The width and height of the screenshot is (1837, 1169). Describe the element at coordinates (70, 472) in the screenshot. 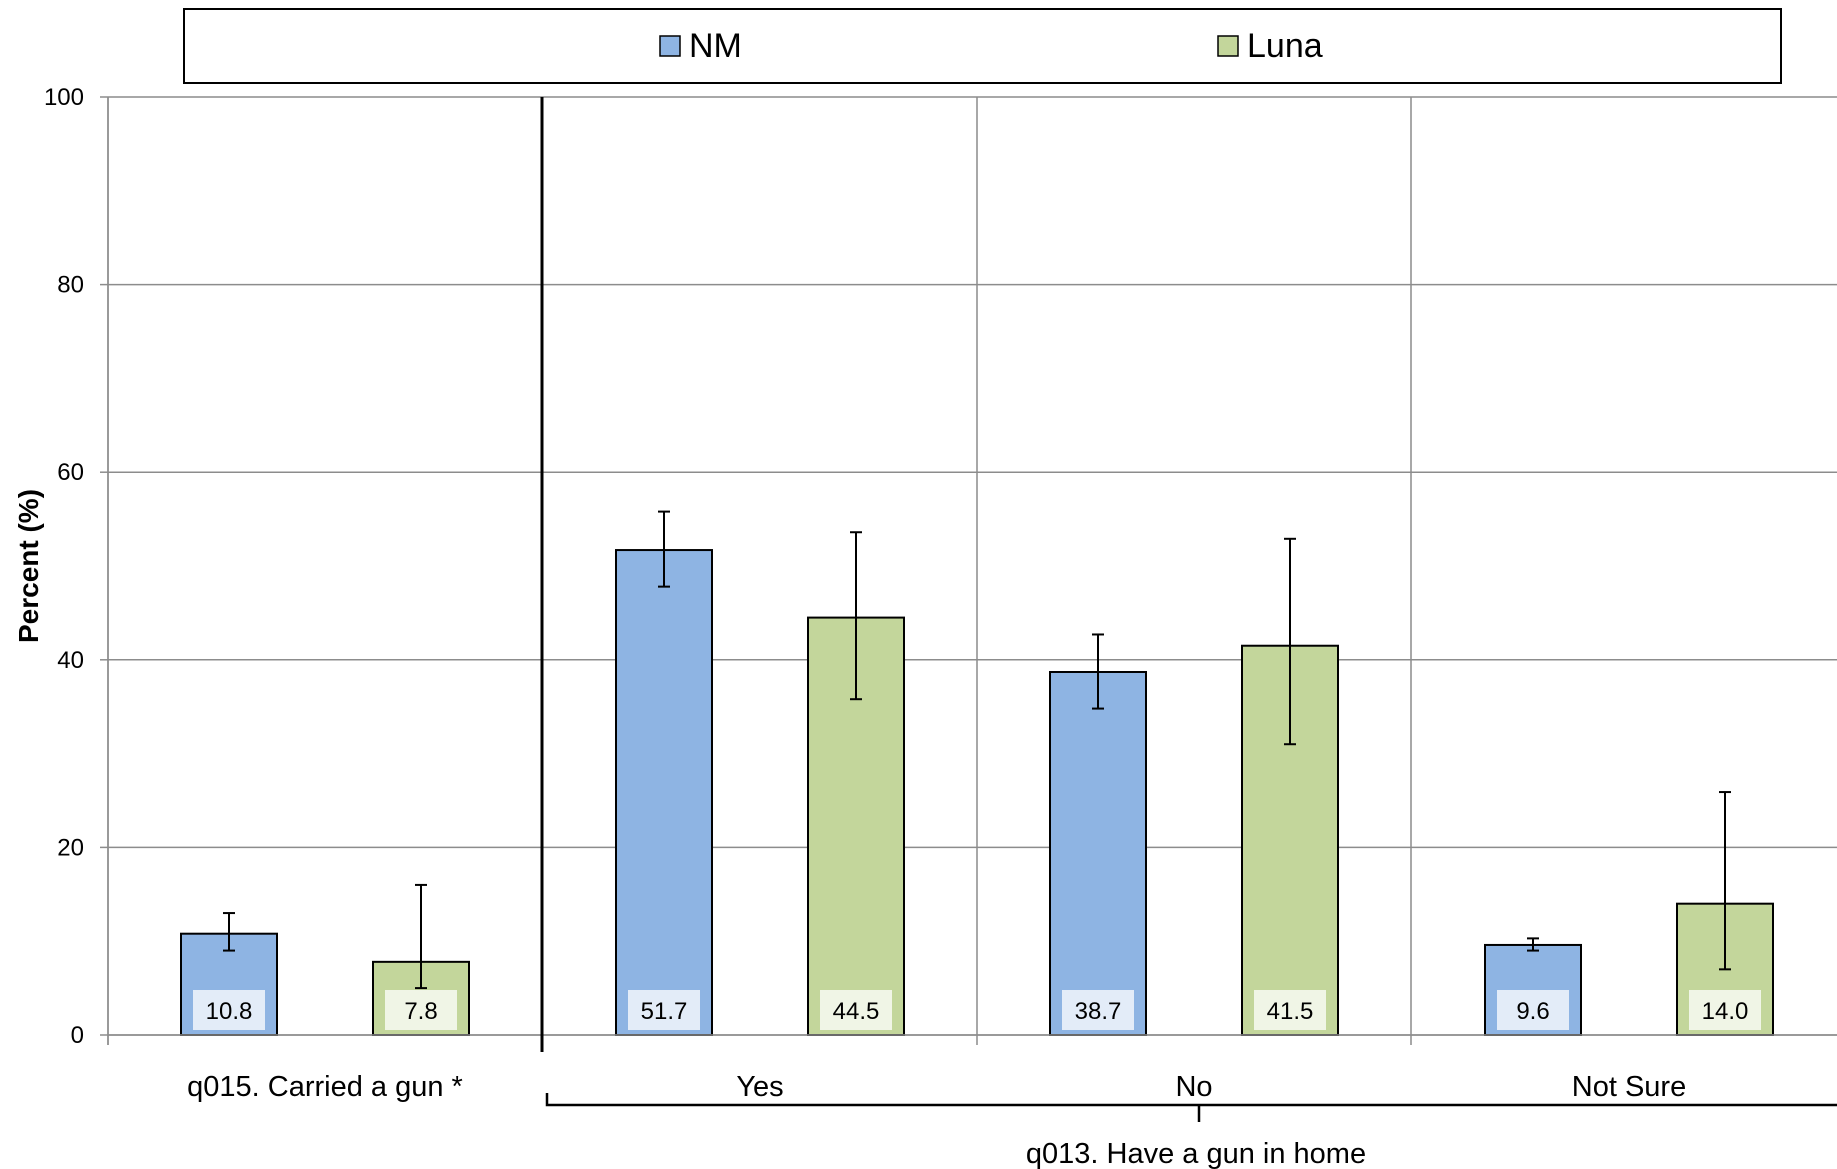

I see `y-tick-label: 60` at that location.